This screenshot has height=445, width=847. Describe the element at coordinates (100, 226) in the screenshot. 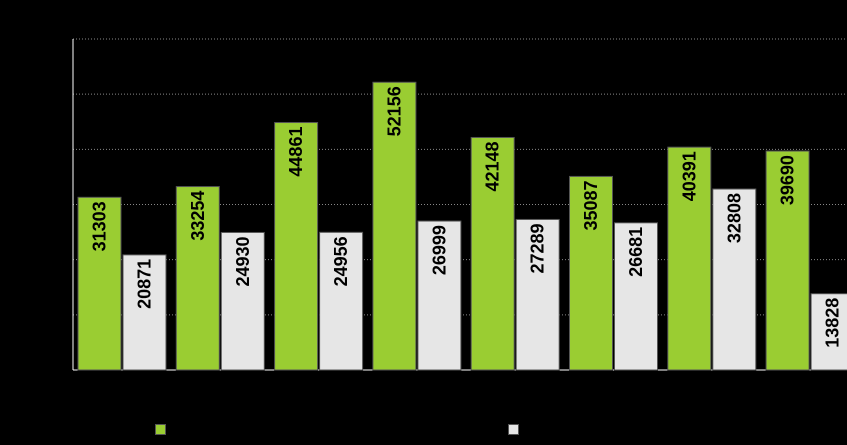

I see `bar-data-label: 31303` at that location.